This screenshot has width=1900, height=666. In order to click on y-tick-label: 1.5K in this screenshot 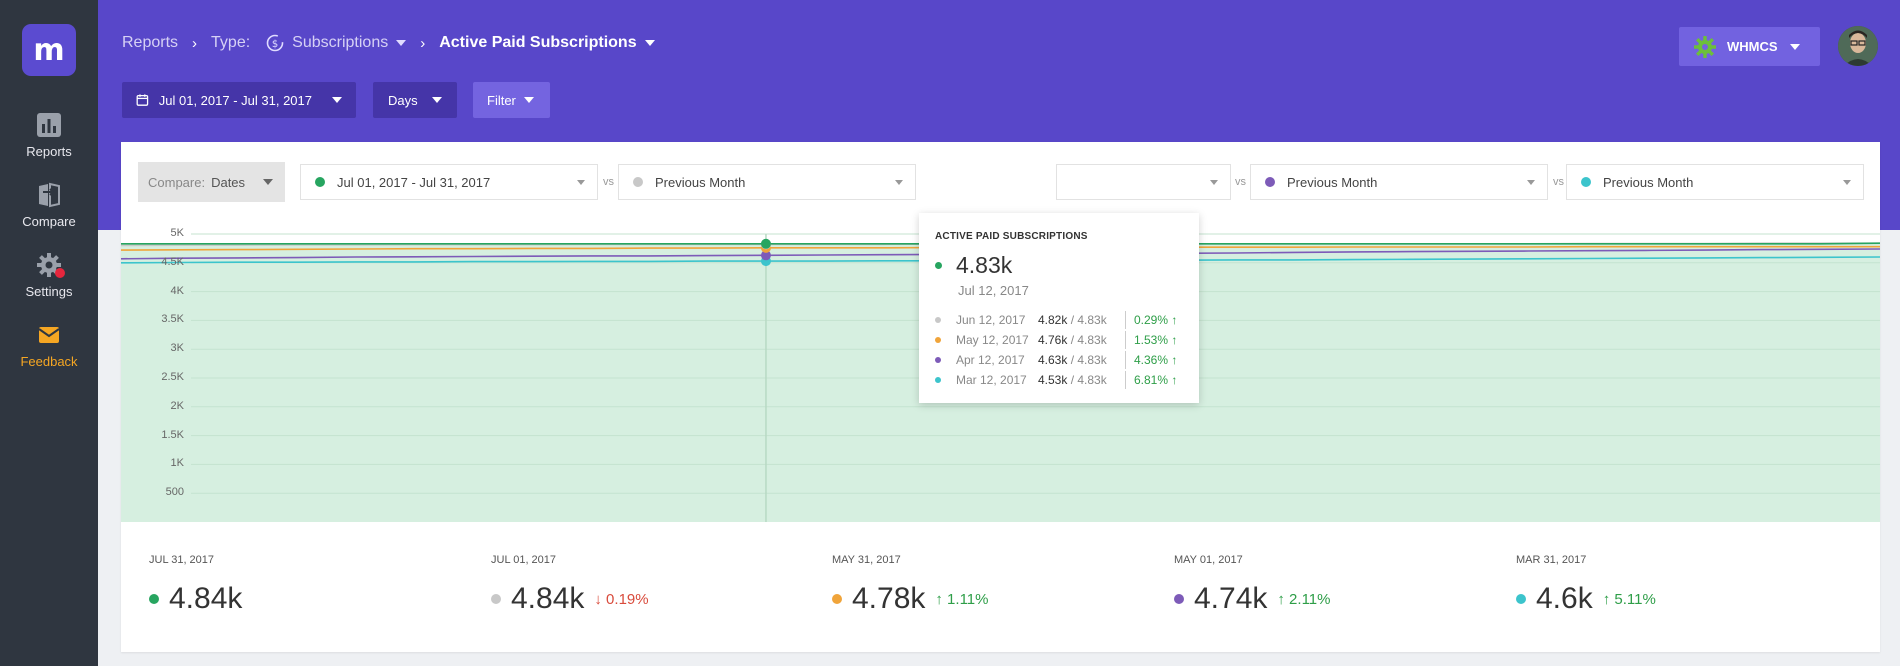, I will do `click(172, 434)`.